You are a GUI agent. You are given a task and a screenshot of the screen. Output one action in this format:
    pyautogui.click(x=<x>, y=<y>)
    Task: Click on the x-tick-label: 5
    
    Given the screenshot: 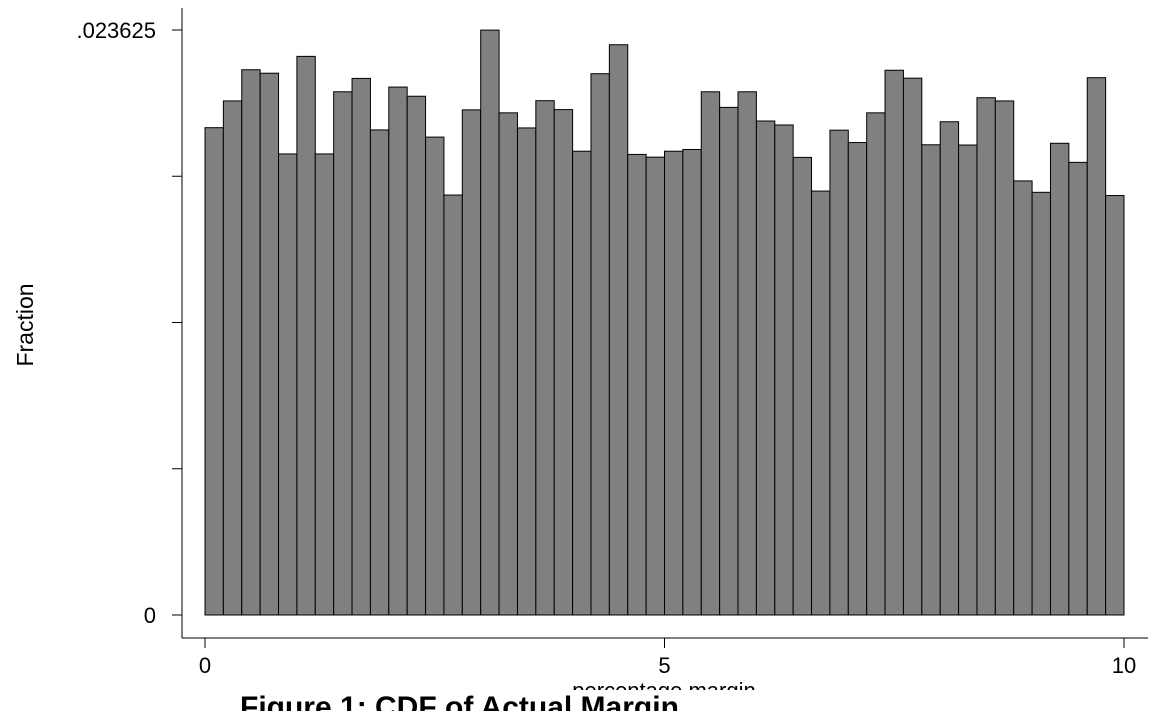 What is the action you would take?
    pyautogui.click(x=664, y=665)
    